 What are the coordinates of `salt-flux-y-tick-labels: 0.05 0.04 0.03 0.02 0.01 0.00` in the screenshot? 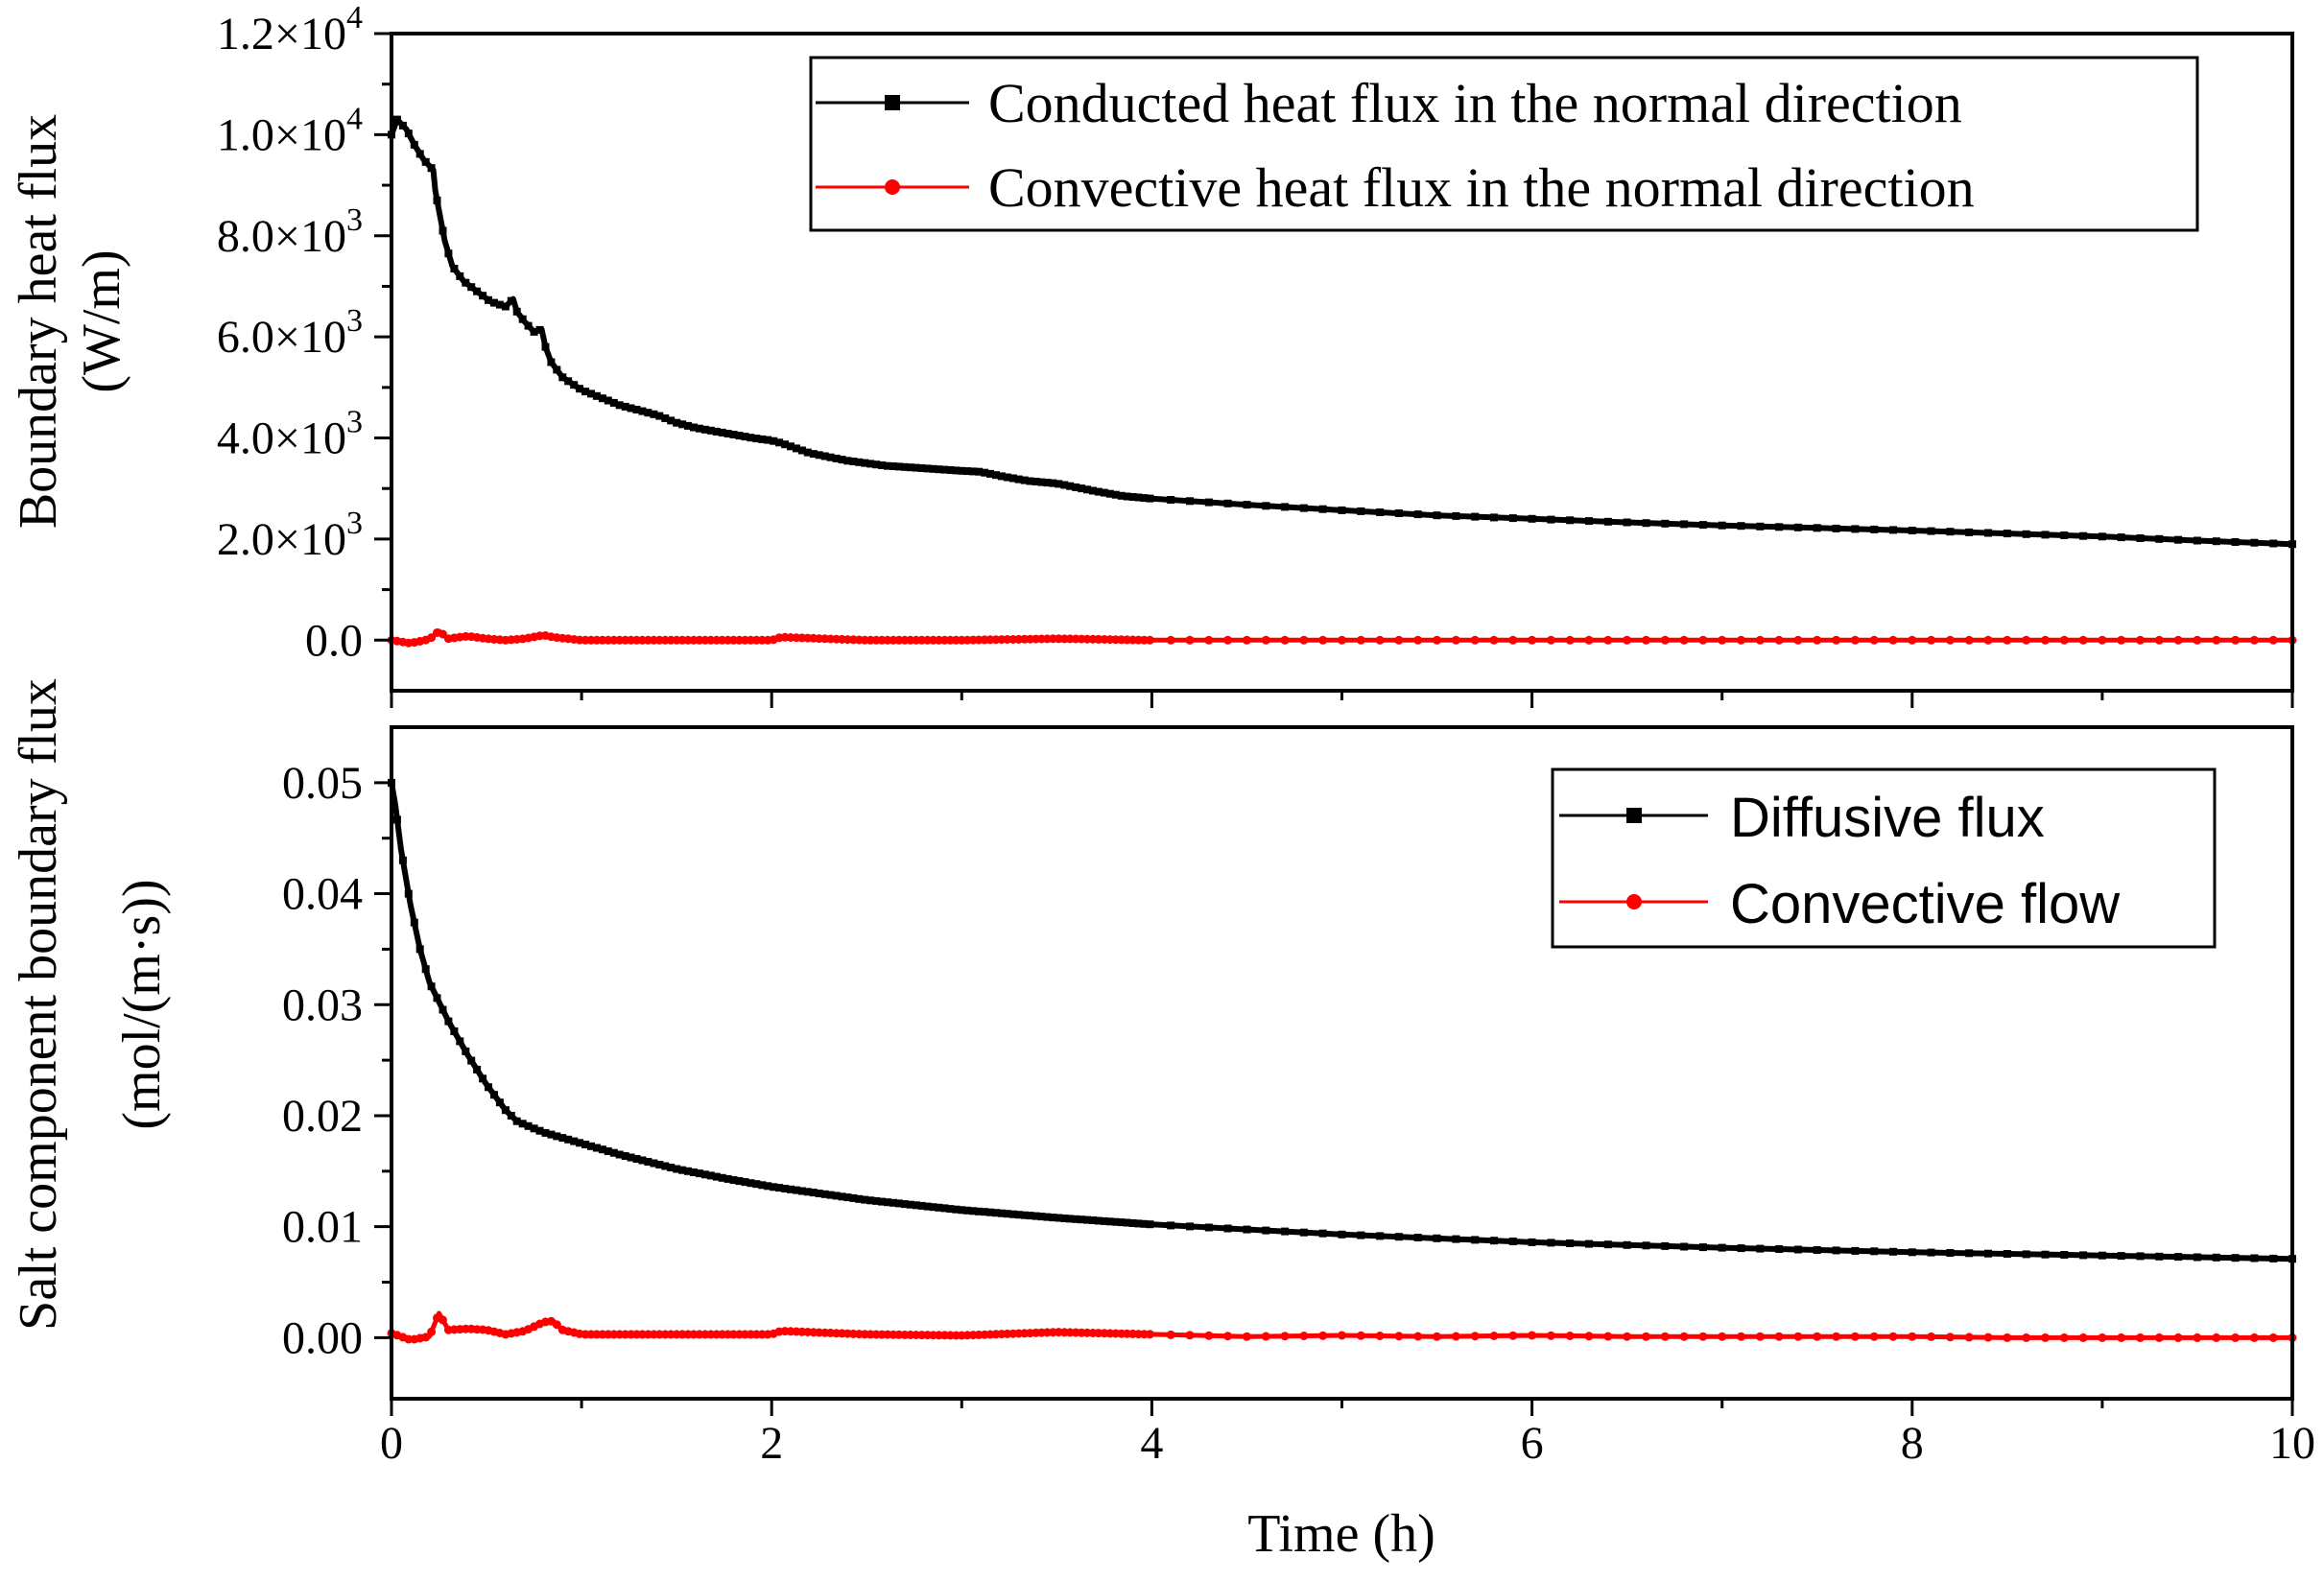 It's located at (323, 1061).